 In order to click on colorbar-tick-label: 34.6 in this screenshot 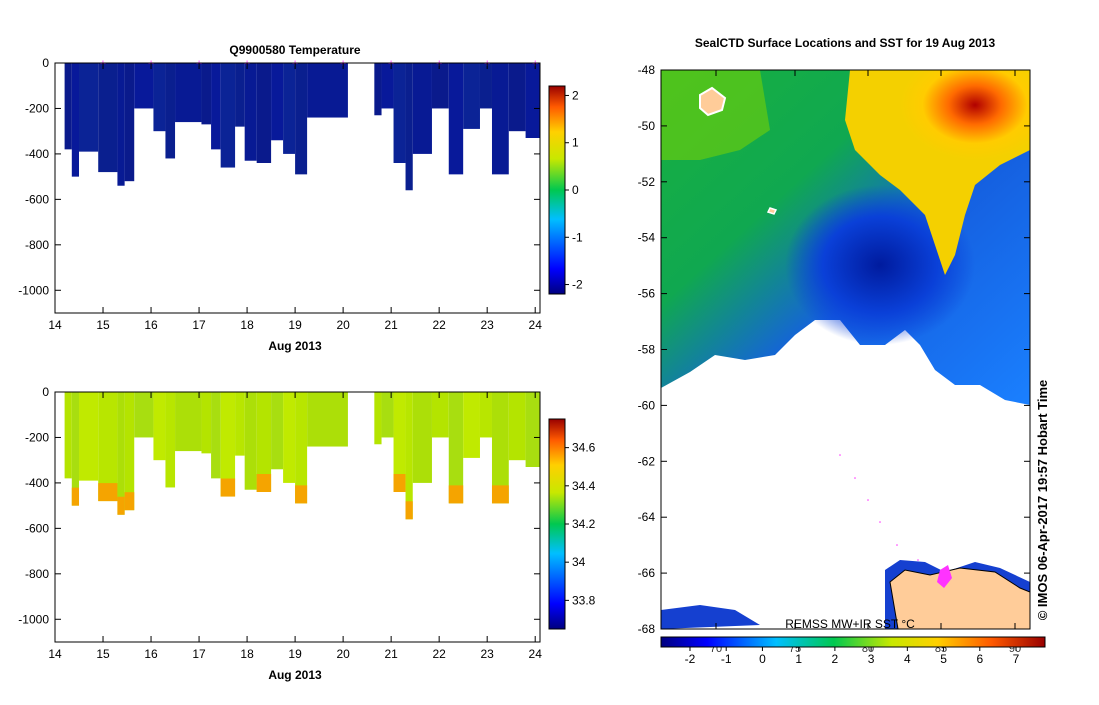, I will do `click(584, 448)`.